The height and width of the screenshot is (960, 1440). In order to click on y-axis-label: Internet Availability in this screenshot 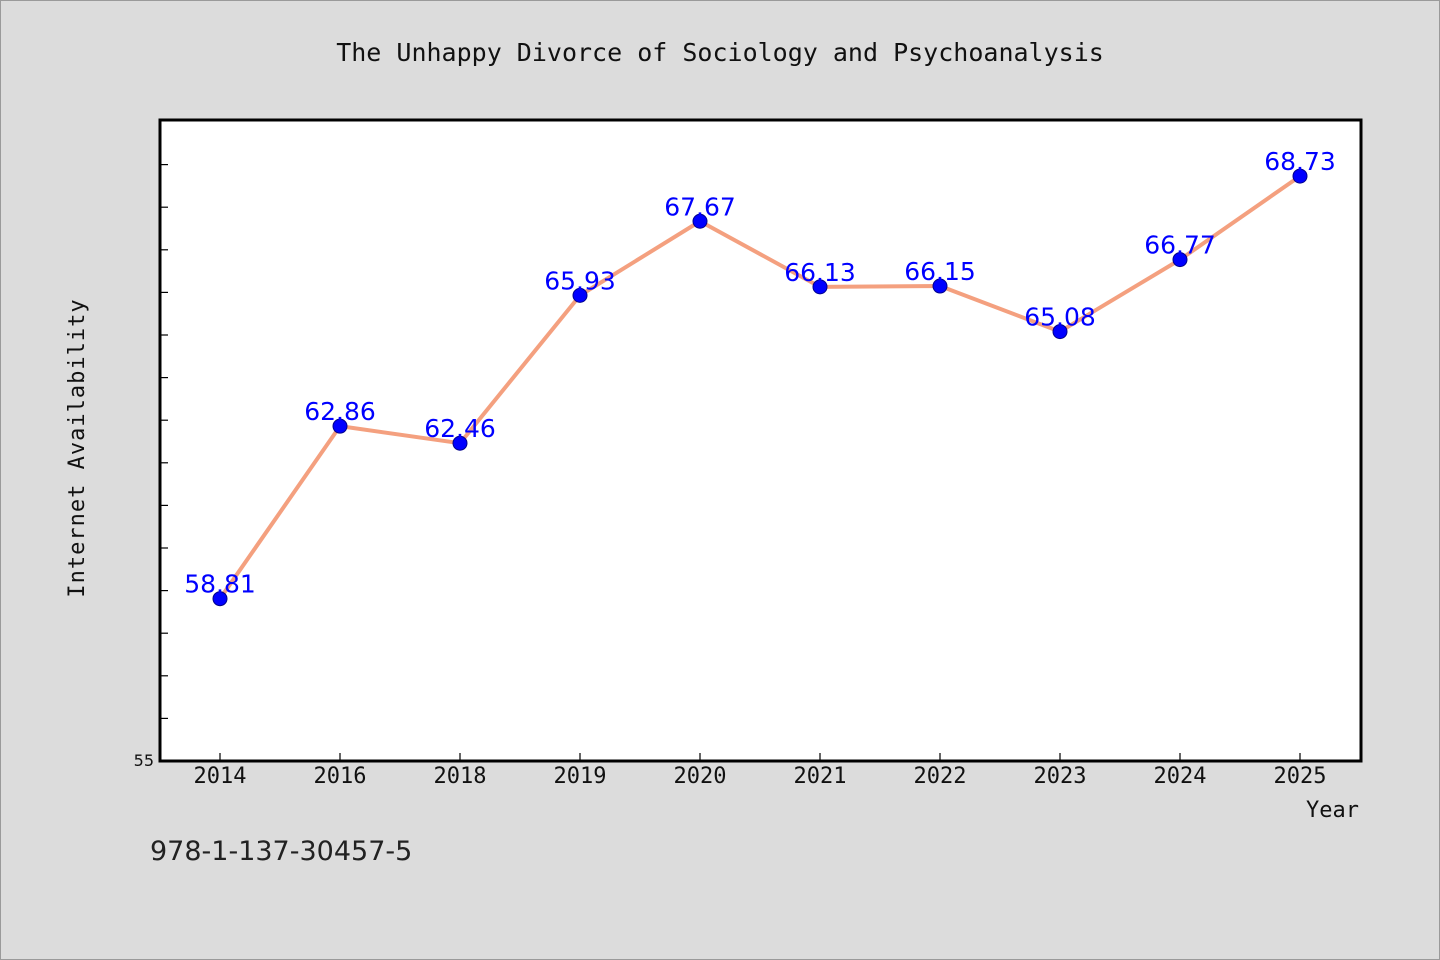, I will do `click(77, 447)`.